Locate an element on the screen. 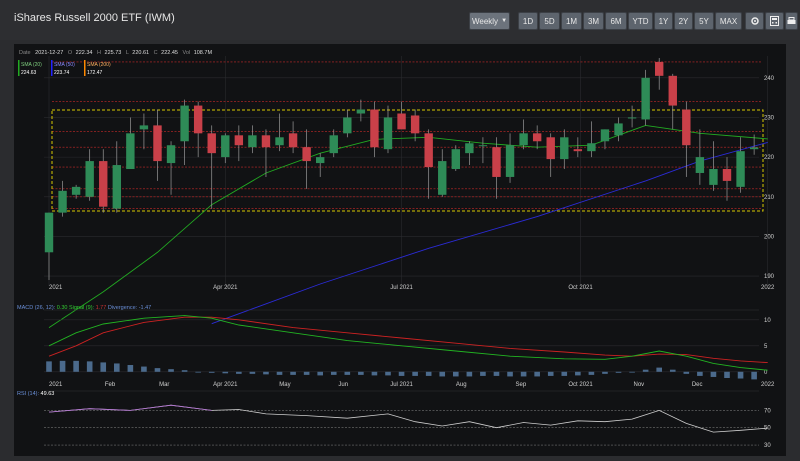 Image resolution: width=800 pixels, height=461 pixels. print-icon is located at coordinates (791, 21).